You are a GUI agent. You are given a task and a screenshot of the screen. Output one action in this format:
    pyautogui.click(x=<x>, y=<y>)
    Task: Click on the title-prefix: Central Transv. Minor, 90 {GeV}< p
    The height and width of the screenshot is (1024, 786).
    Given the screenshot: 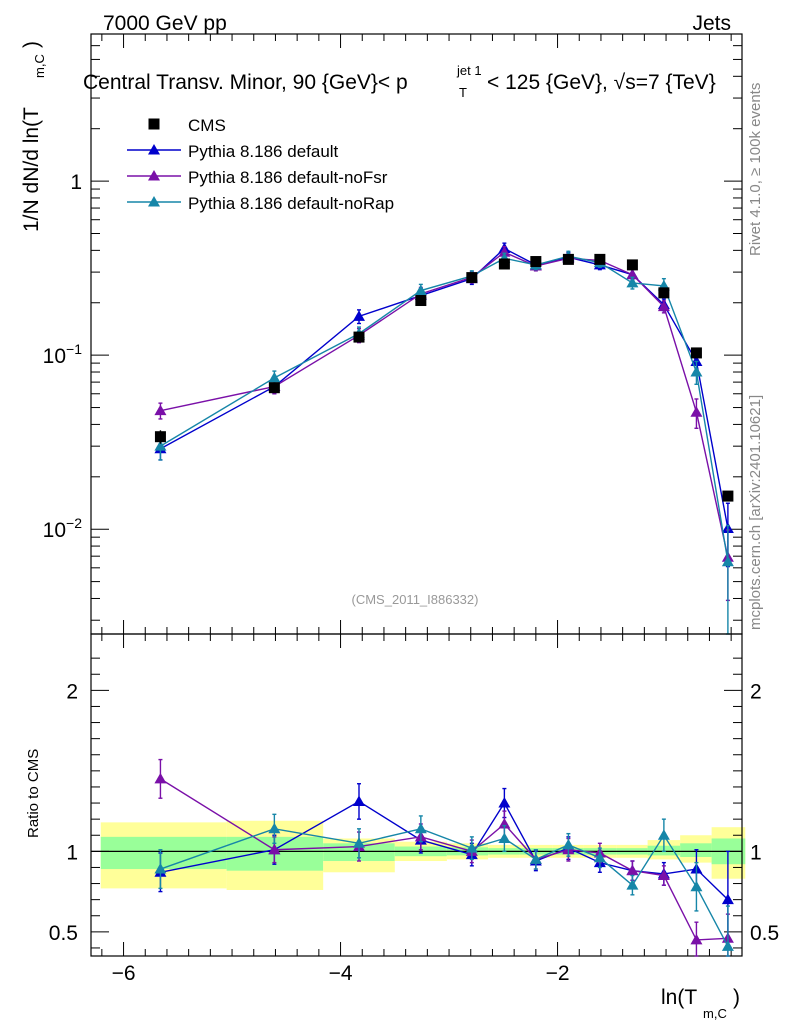 What is the action you would take?
    pyautogui.click(x=245, y=82)
    